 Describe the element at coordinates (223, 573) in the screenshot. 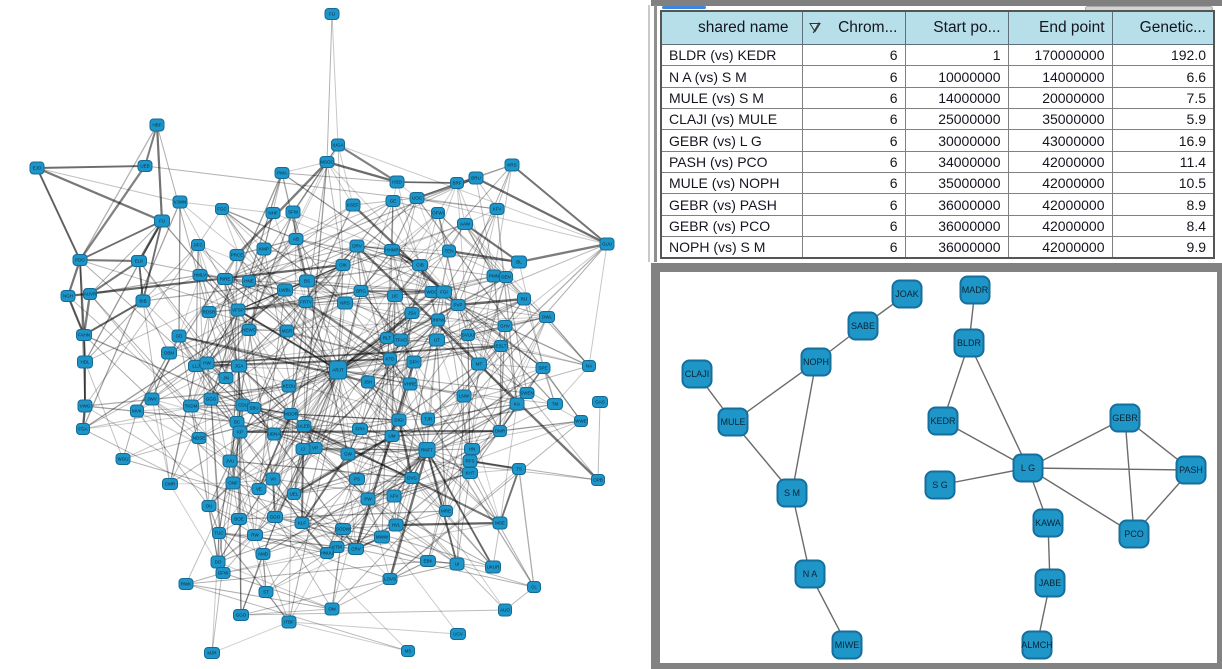

I see `svg-text: GFW` at that location.